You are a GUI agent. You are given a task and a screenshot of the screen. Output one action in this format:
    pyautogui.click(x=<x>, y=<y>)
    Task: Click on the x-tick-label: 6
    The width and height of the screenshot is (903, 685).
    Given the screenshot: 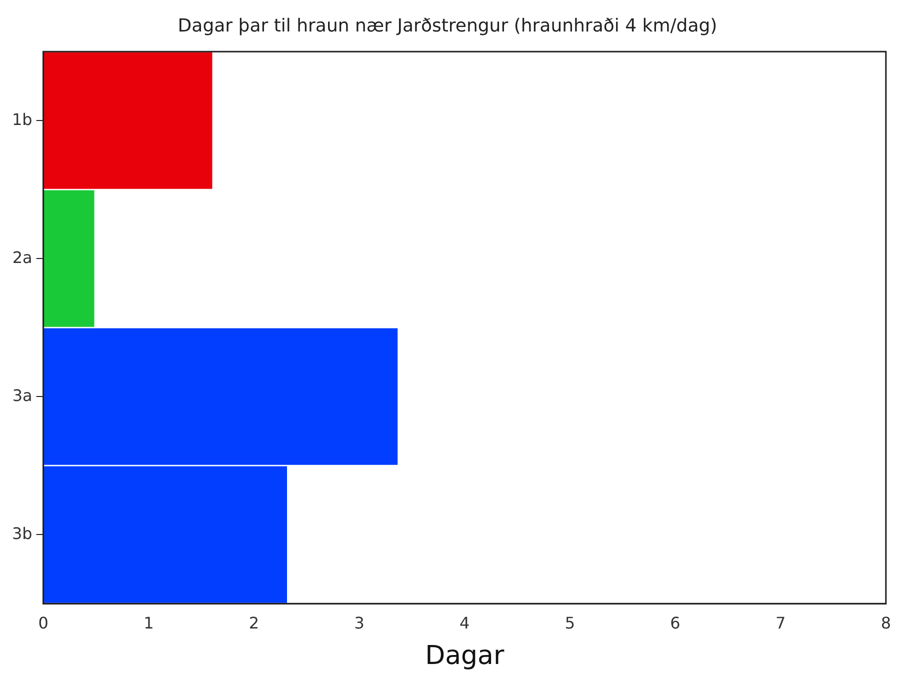 What is the action you would take?
    pyautogui.click(x=675, y=622)
    